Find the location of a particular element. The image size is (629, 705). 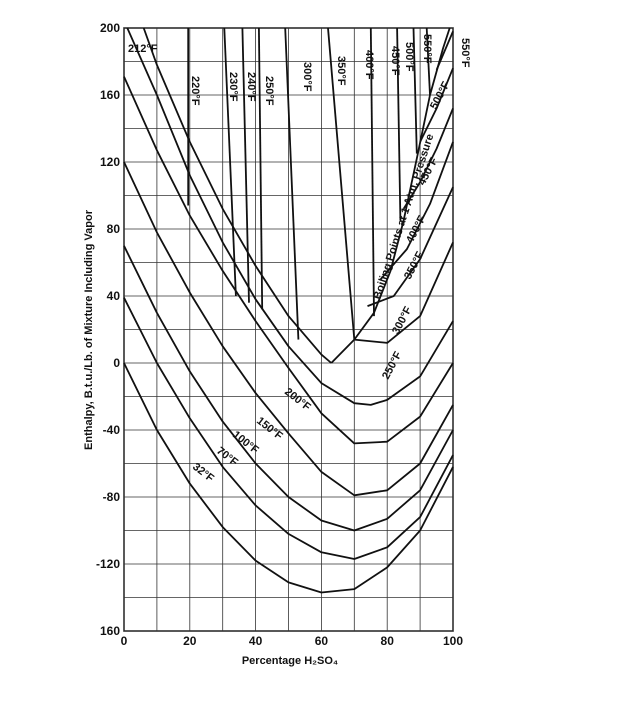

x-tick-label: 40 is located at coordinates (256, 641).